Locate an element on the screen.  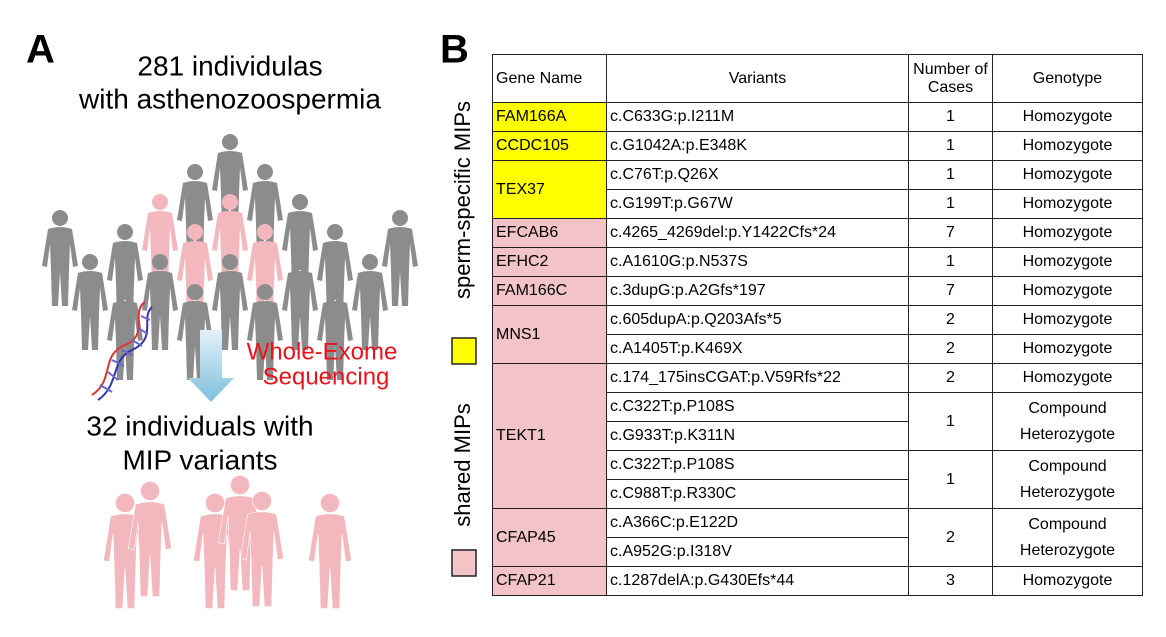
header-cell: Variants is located at coordinates (757, 78).